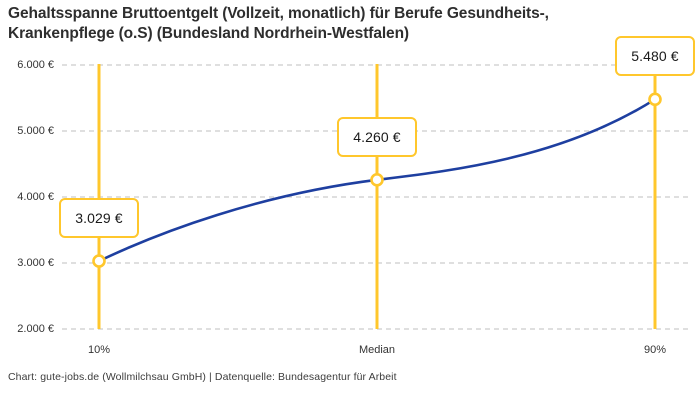  Describe the element at coordinates (655, 350) in the screenshot. I see `x-axis-label: 90%` at that location.